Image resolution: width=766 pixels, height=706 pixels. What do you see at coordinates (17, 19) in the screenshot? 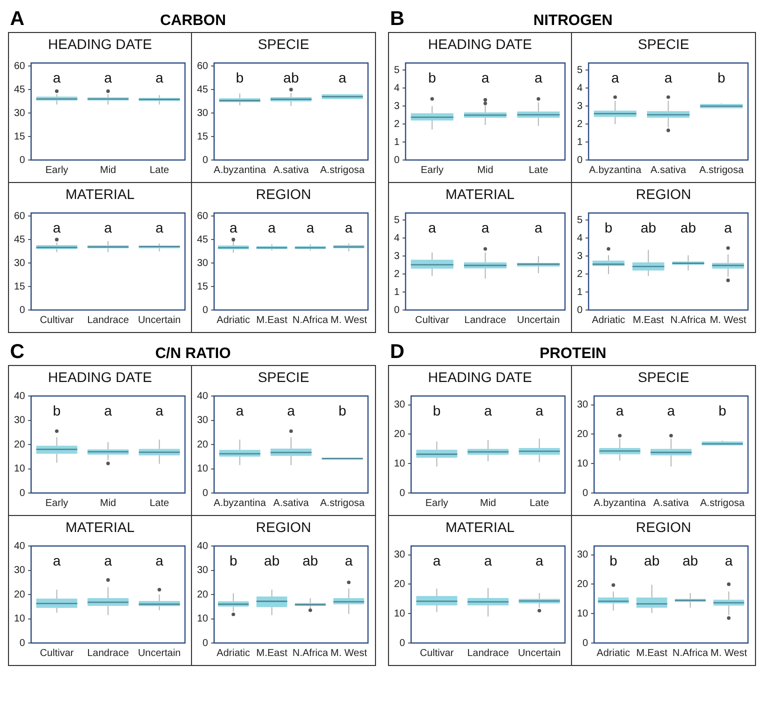
I see `text: A` at bounding box center [17, 19].